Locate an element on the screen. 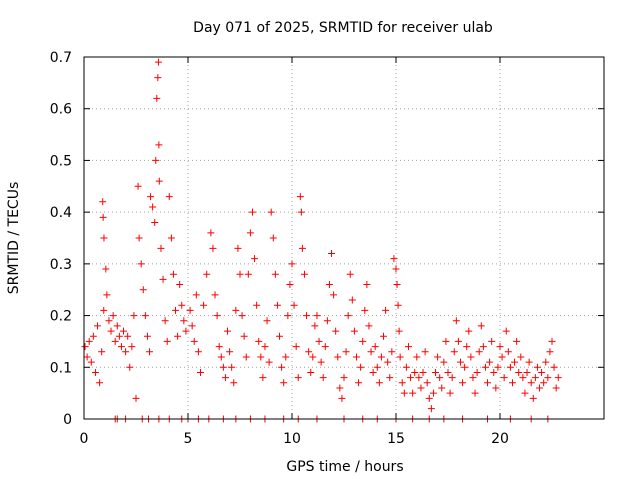  x-tick-label-1: 5 is located at coordinates (188, 439).